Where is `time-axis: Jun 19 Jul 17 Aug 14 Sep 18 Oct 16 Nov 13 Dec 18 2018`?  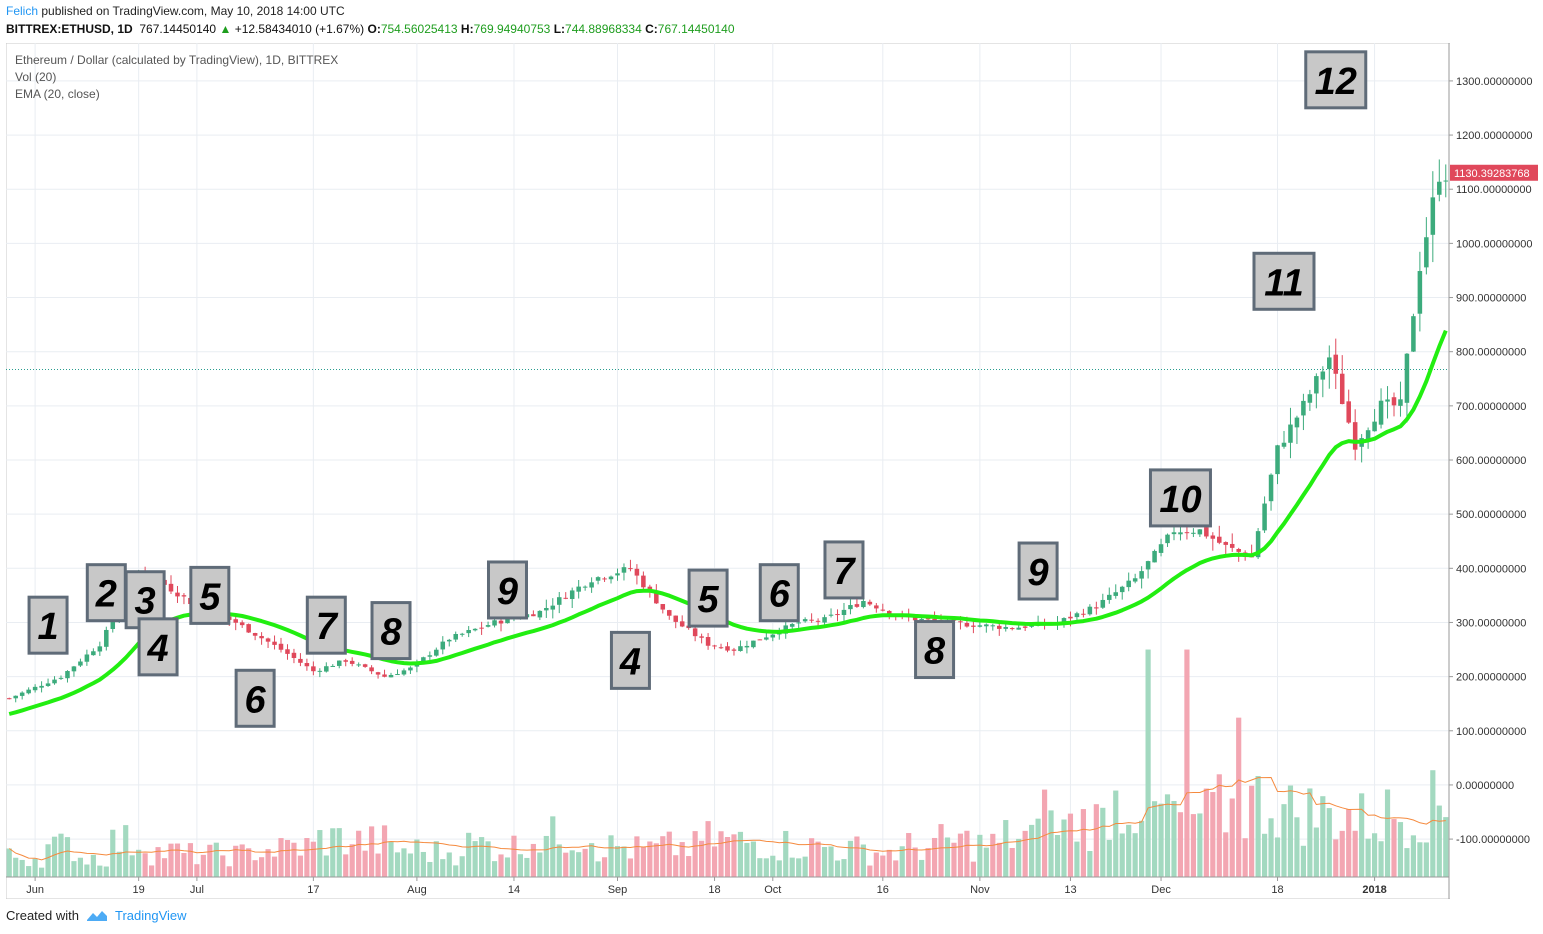
time-axis: Jun 19 Jul 17 Aug 14 Sep 18 Oct 16 Nov 13 Dec 18 2018 is located at coordinates (706, 886).